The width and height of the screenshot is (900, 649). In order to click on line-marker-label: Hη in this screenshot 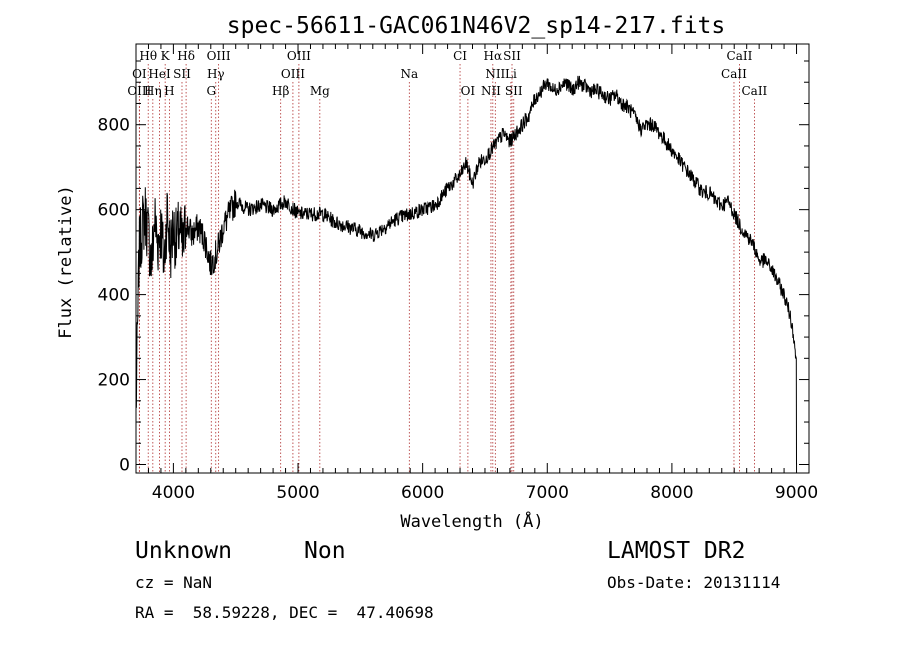, I will do `click(153, 91)`.